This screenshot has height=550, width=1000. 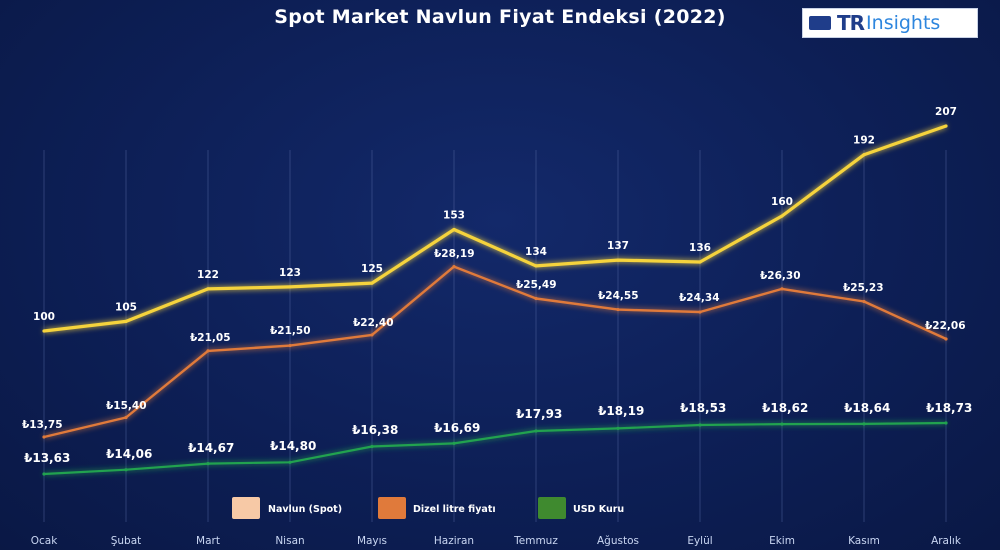 I want to click on navlun-value-label: 134, so click(x=536, y=252).